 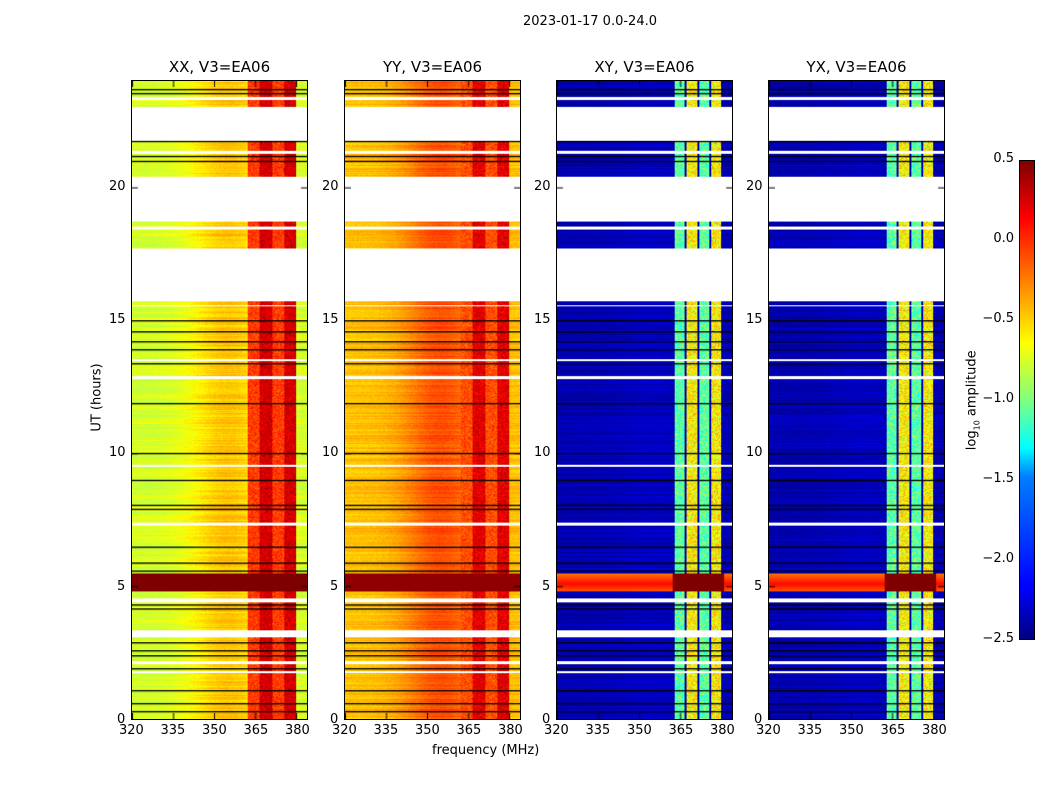 What do you see at coordinates (1003, 158) in the screenshot?
I see `colorbar-tick-label: 0.5` at bounding box center [1003, 158].